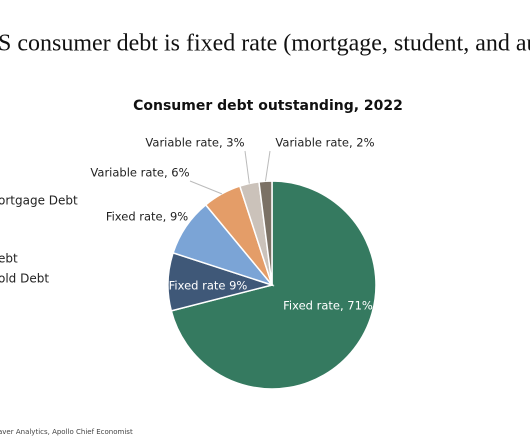  What do you see at coordinates (24, 279) in the screenshot?
I see `legend-text: old Debt` at bounding box center [24, 279].